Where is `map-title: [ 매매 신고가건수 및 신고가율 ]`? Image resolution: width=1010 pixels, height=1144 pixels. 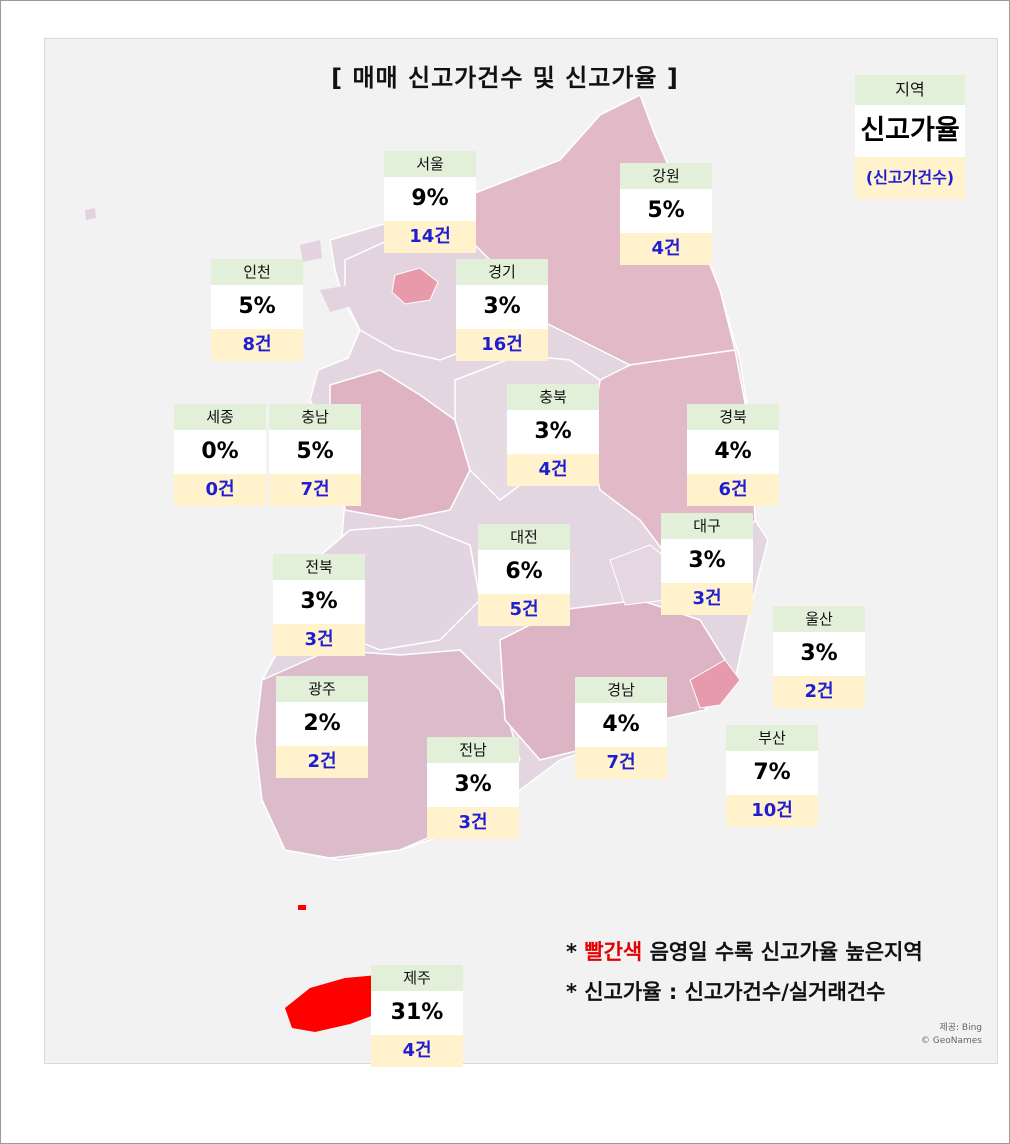 map-title: [ 매매 신고가건수 및 신고가율 ] is located at coordinates (505, 78).